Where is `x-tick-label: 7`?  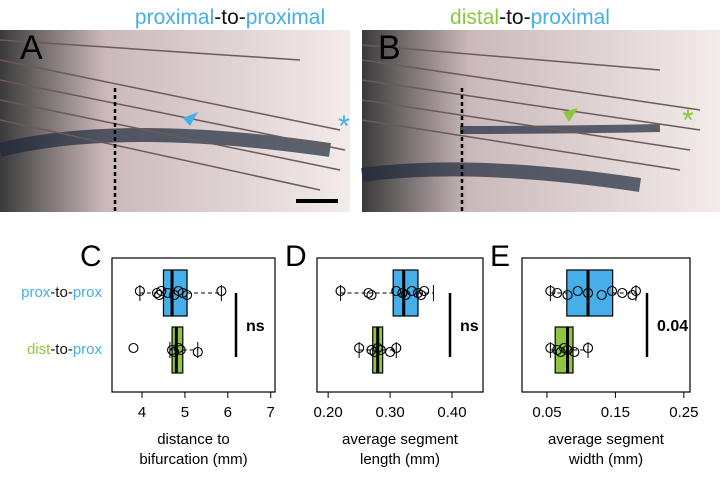 x-tick-label: 7 is located at coordinates (271, 412).